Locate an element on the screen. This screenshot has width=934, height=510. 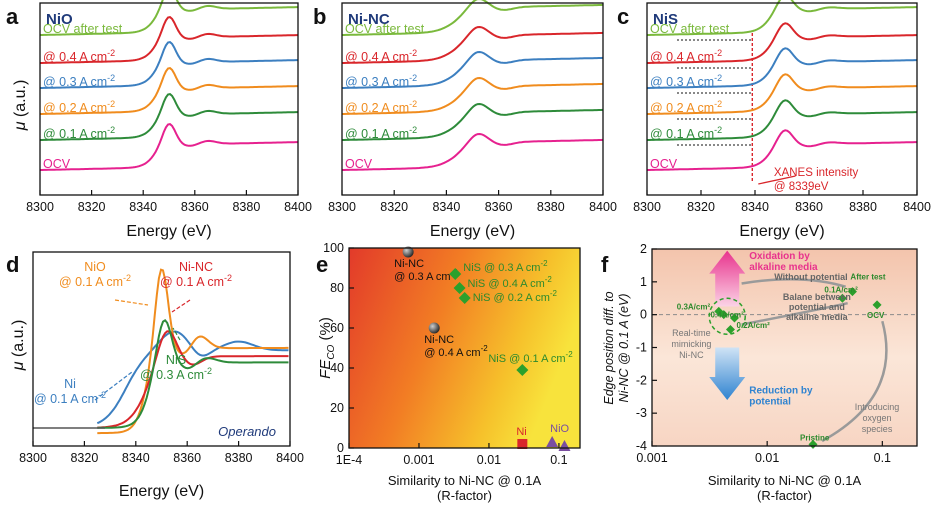
point-label: After test is located at coordinates (867, 277).